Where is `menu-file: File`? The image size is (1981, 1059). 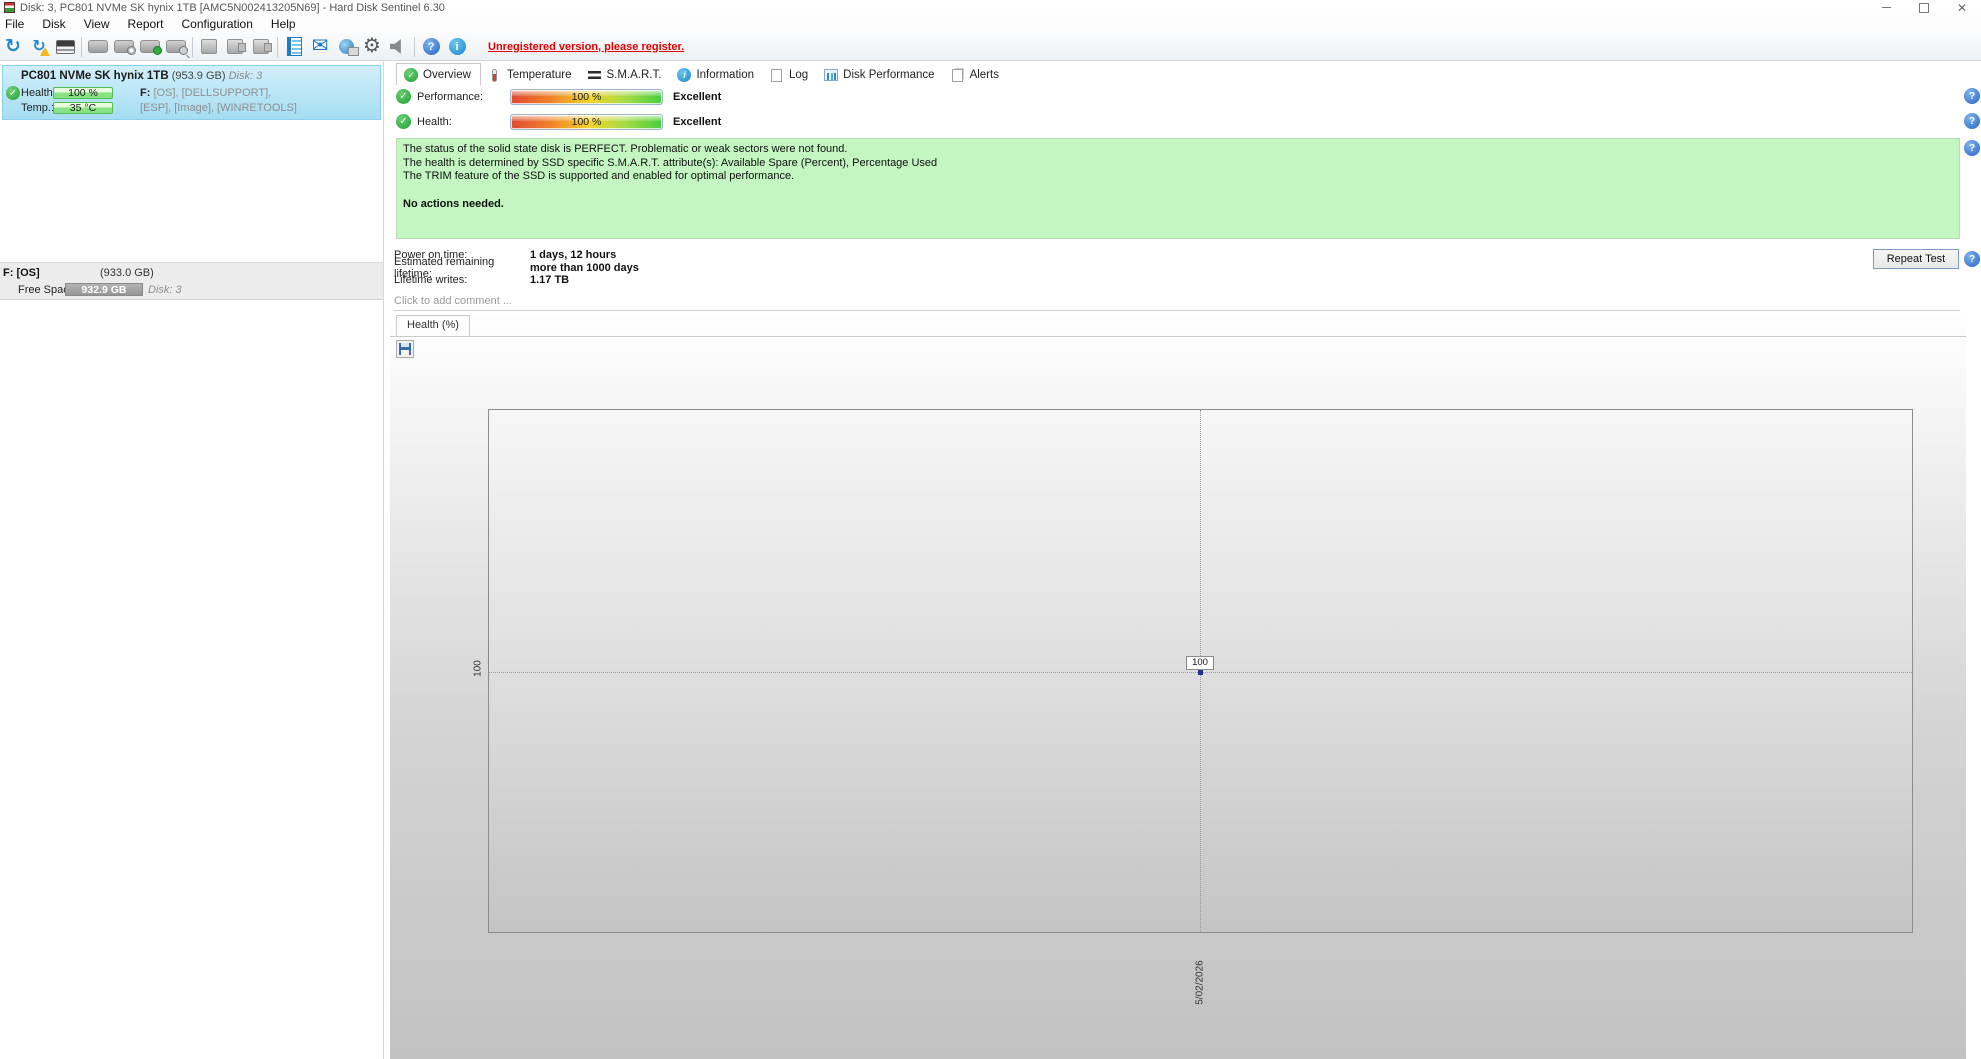
menu-file: File is located at coordinates (15, 24).